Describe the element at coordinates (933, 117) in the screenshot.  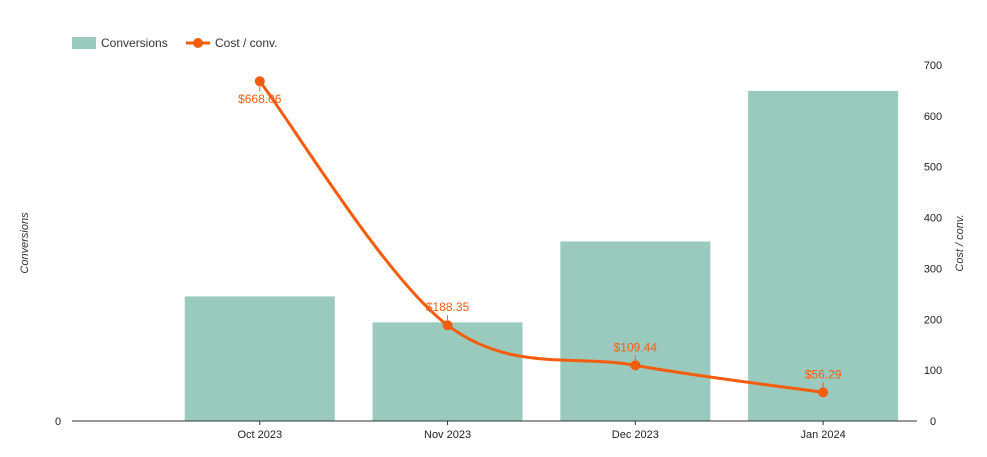
I see `right-axis-tick: 600` at that location.